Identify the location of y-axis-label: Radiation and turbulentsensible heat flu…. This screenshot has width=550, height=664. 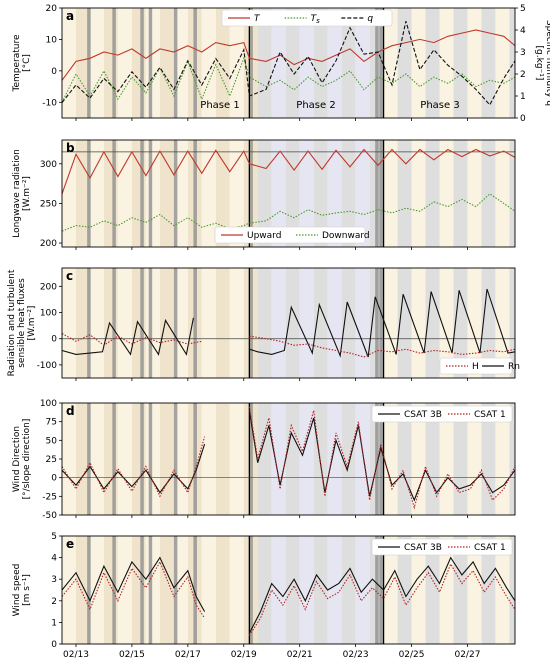
(22, 322).